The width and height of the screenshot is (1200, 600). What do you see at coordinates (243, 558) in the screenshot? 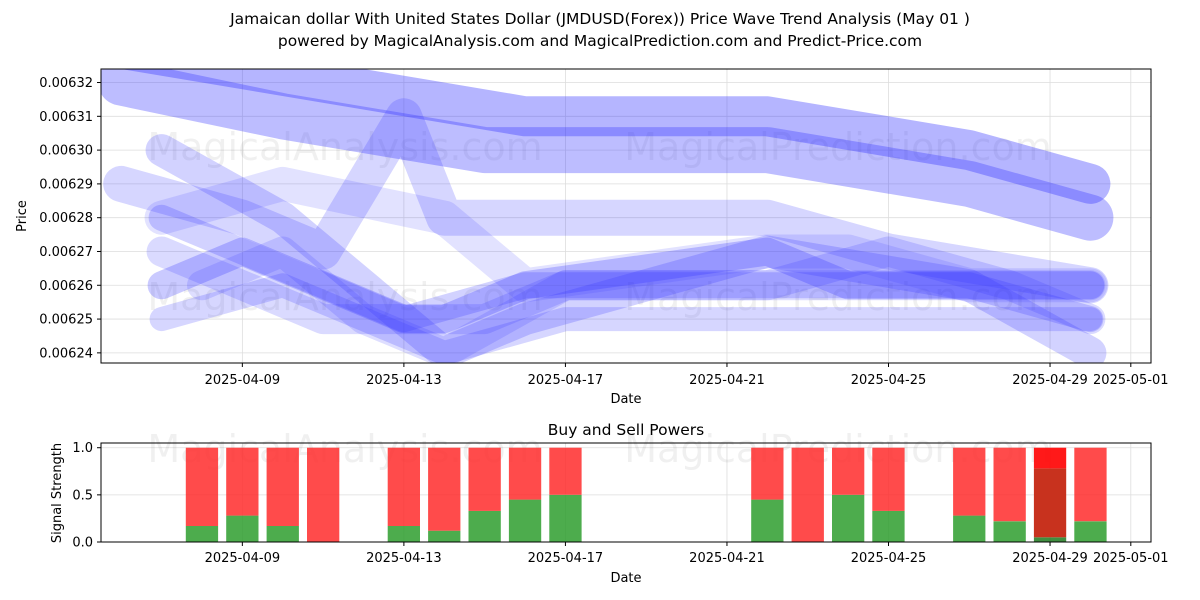
I see `signal-x-tick-label: 2025-04-09` at bounding box center [243, 558].